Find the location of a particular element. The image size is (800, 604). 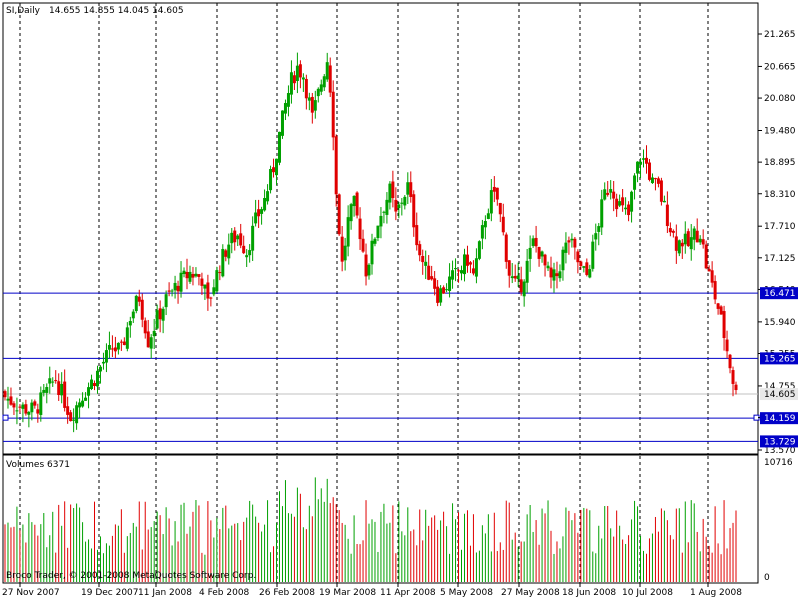

x-tick-label: 19 Dec 2007 is located at coordinates (110, 593).